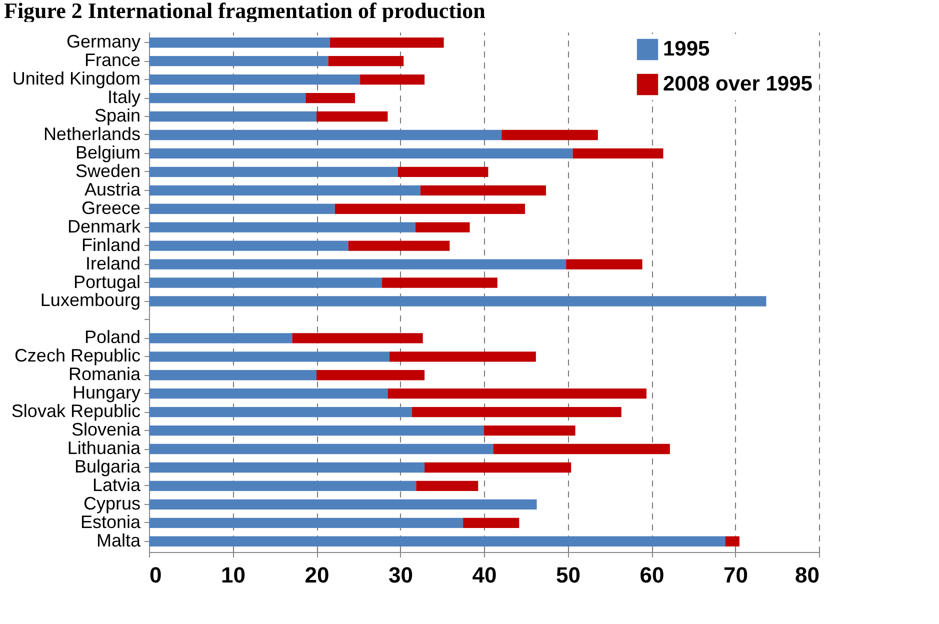 This screenshot has width=939, height=624. What do you see at coordinates (107, 152) in the screenshot?
I see `y-tick-label: Belgium` at bounding box center [107, 152].